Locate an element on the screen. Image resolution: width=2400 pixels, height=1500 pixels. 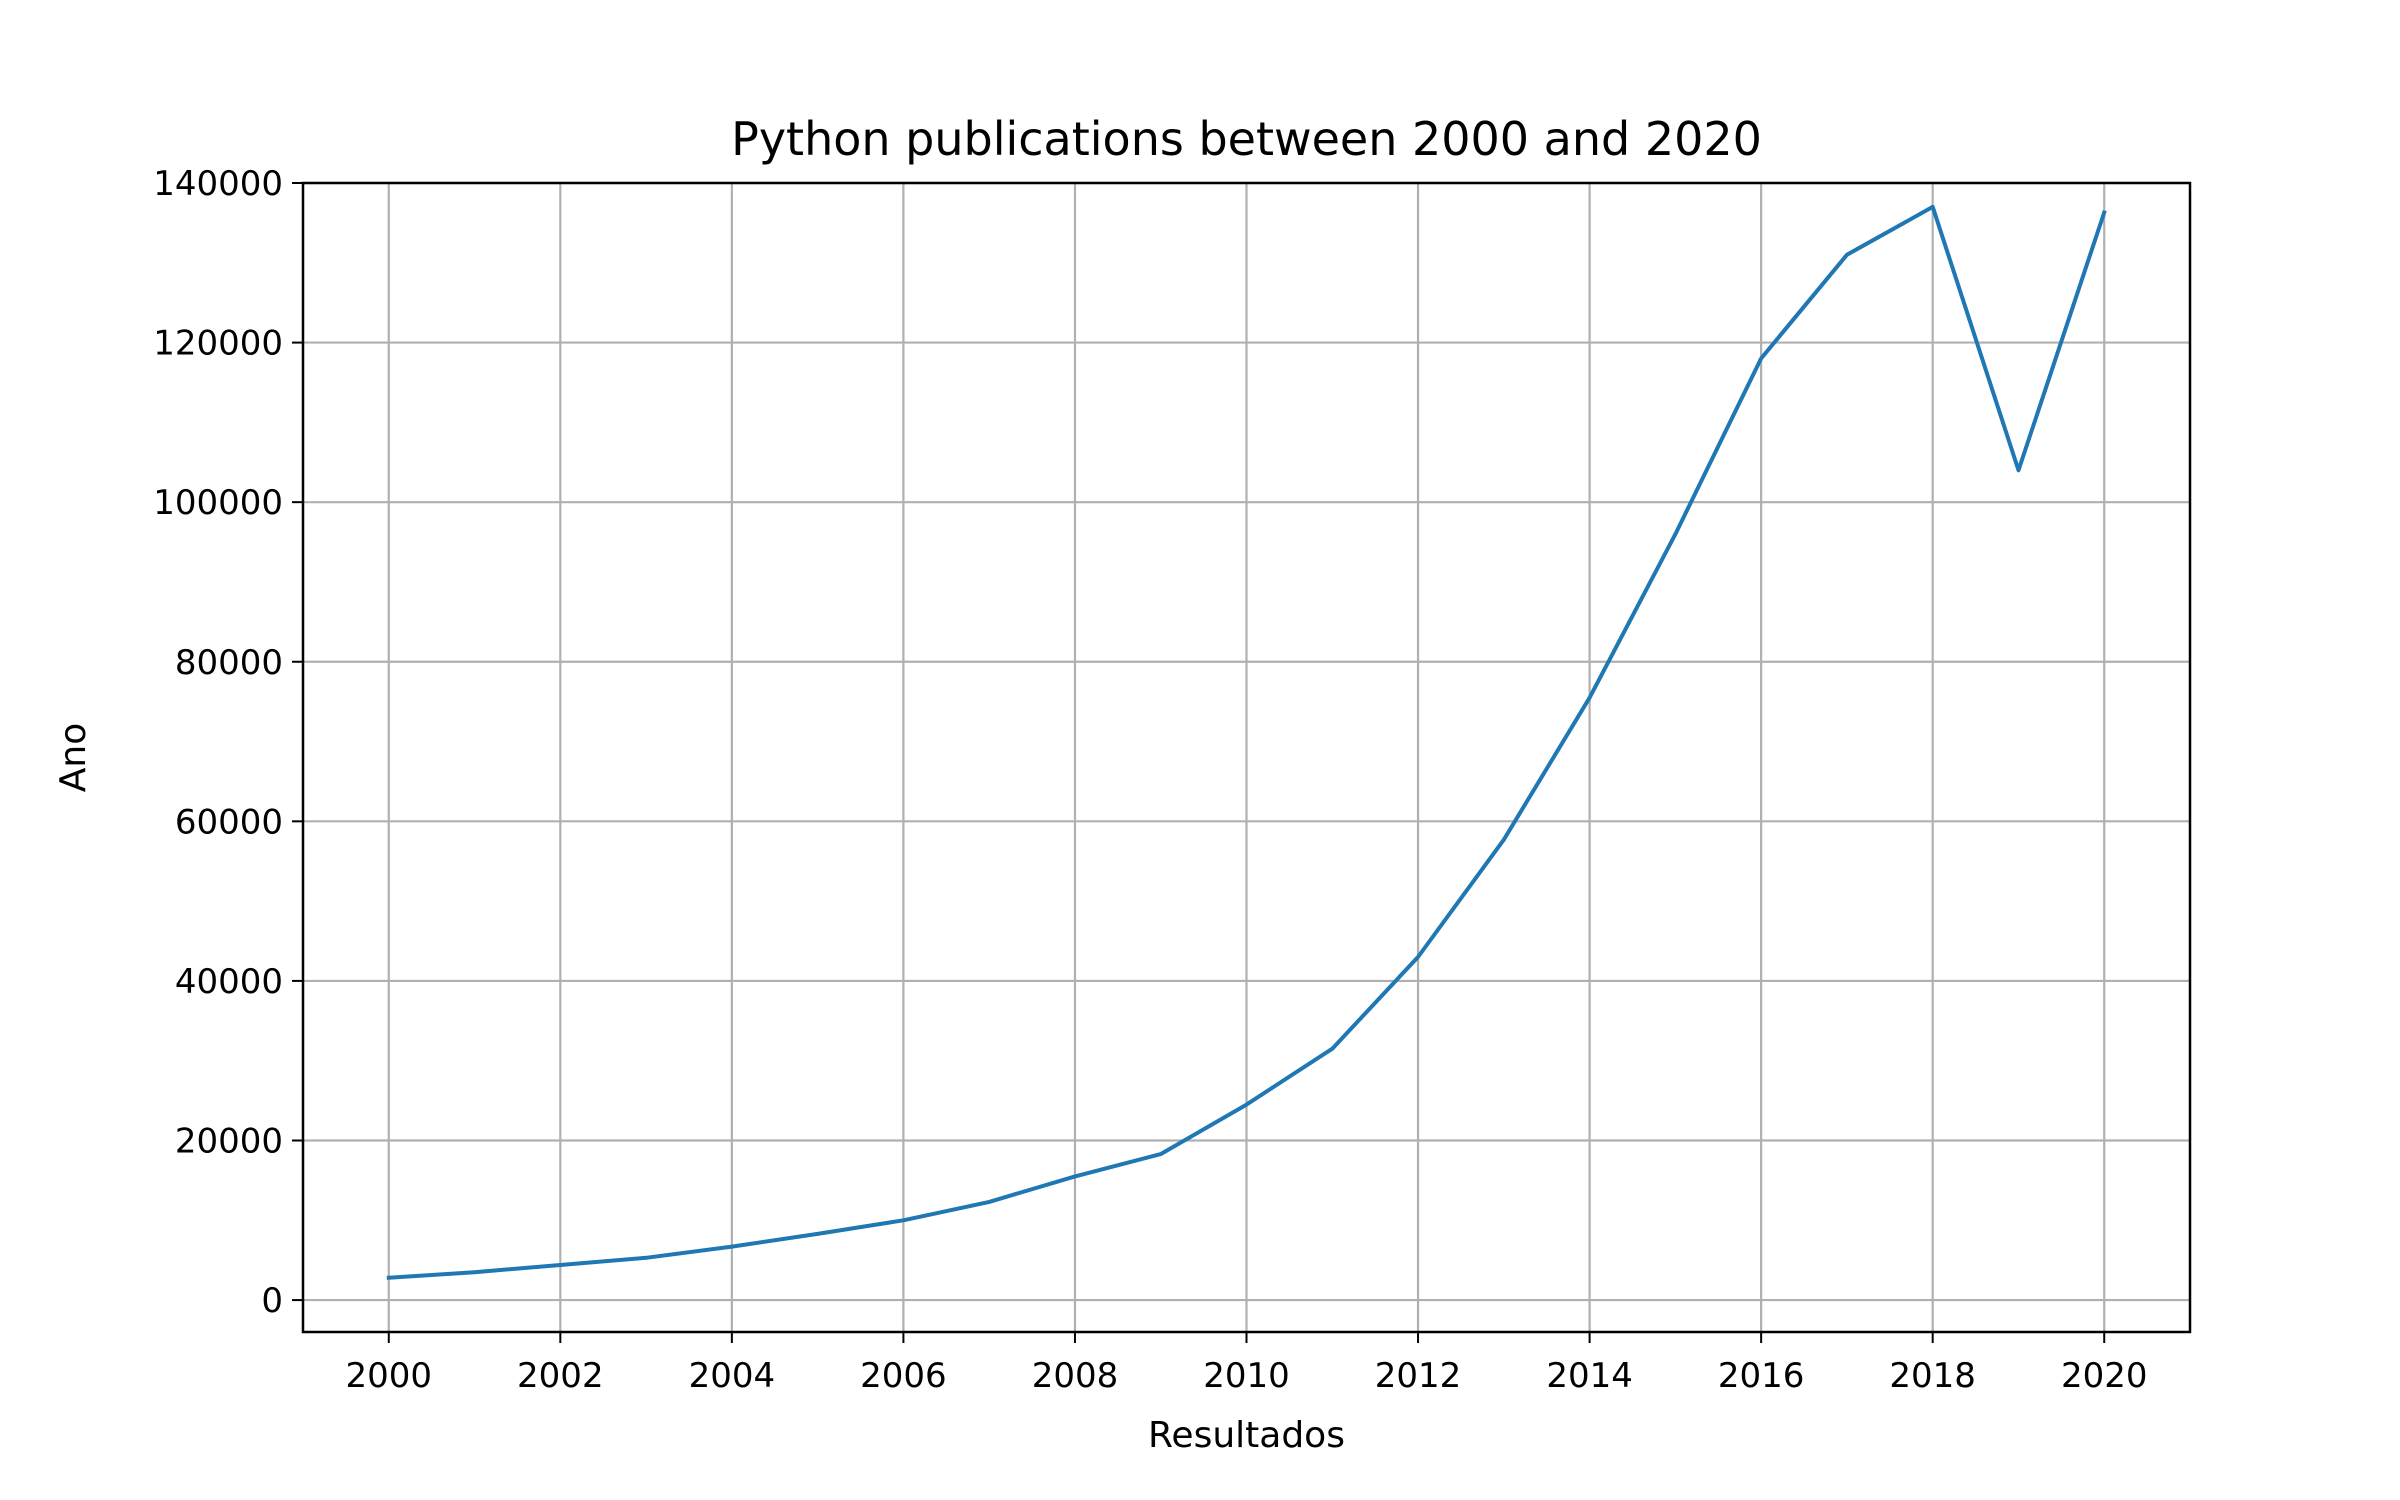
y-tick-label: 20000 is located at coordinates (229, 1142).